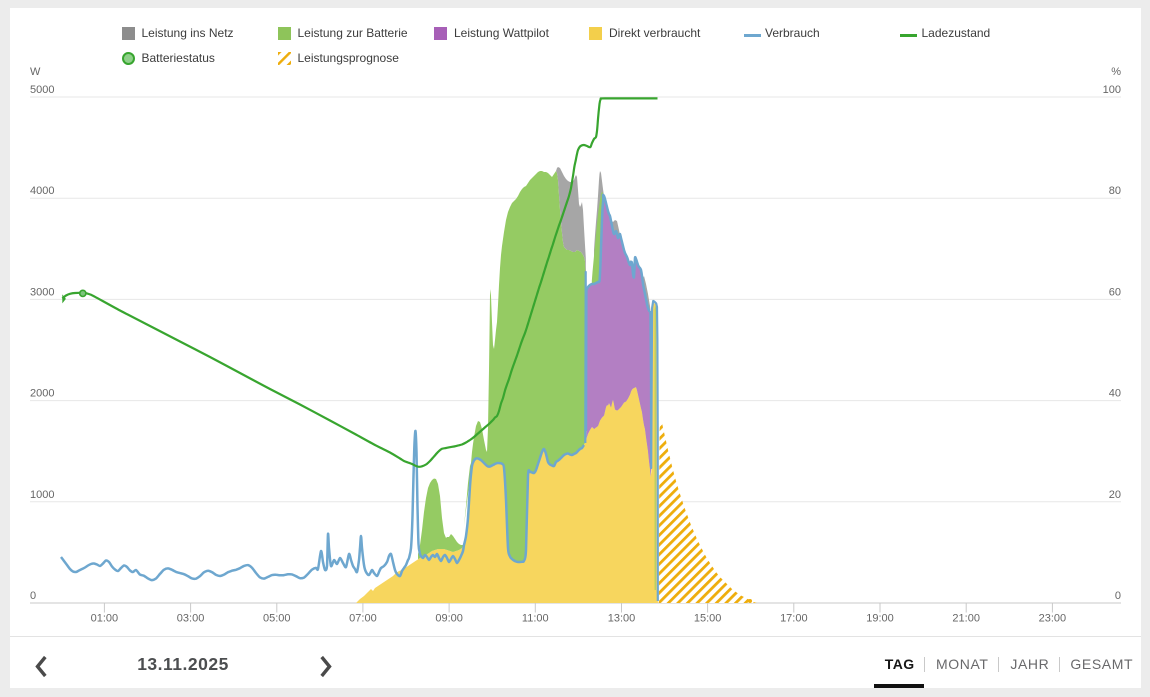 The width and height of the screenshot is (1150, 697). I want to click on svg-text: 05:00, so click(277, 619).